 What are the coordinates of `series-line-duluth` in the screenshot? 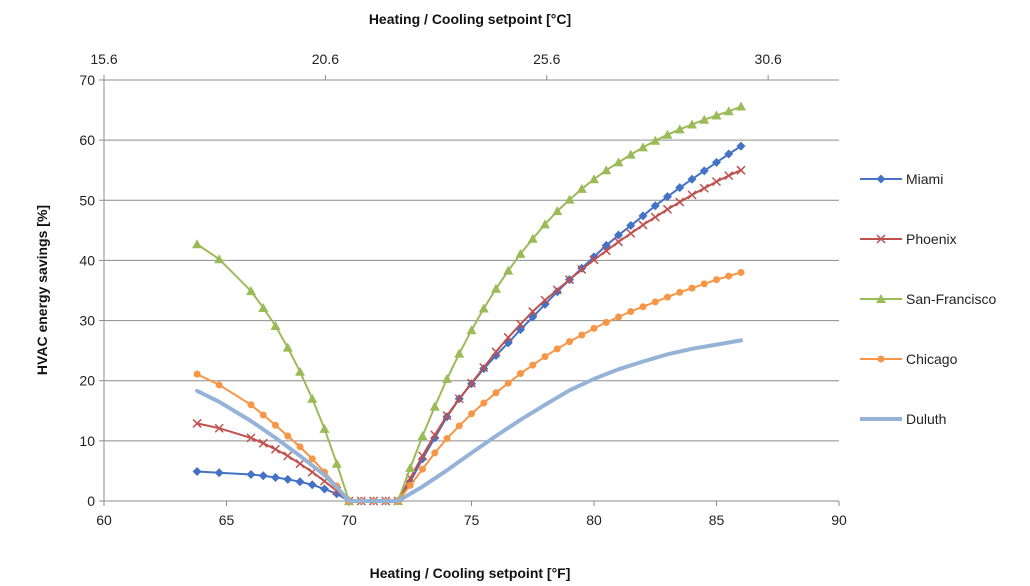 It's located at (469, 420).